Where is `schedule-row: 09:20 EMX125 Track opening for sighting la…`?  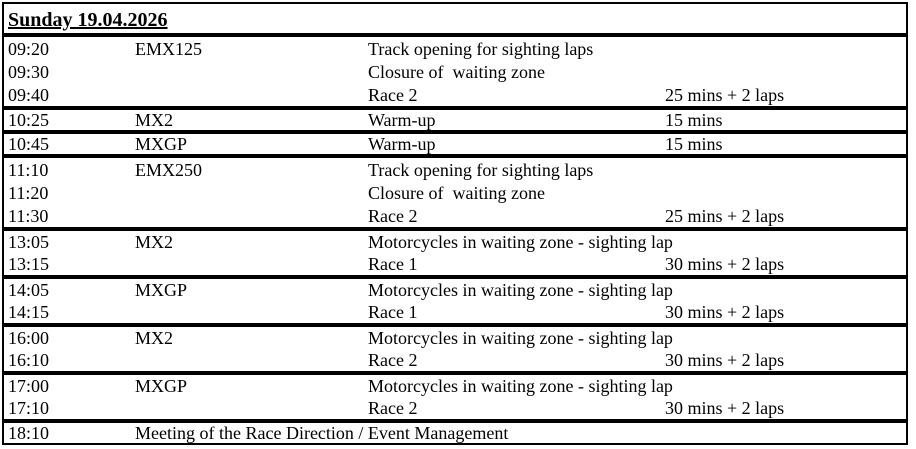
schedule-row: 09:20 EMX125 Track opening for sighting la… is located at coordinates (455, 48).